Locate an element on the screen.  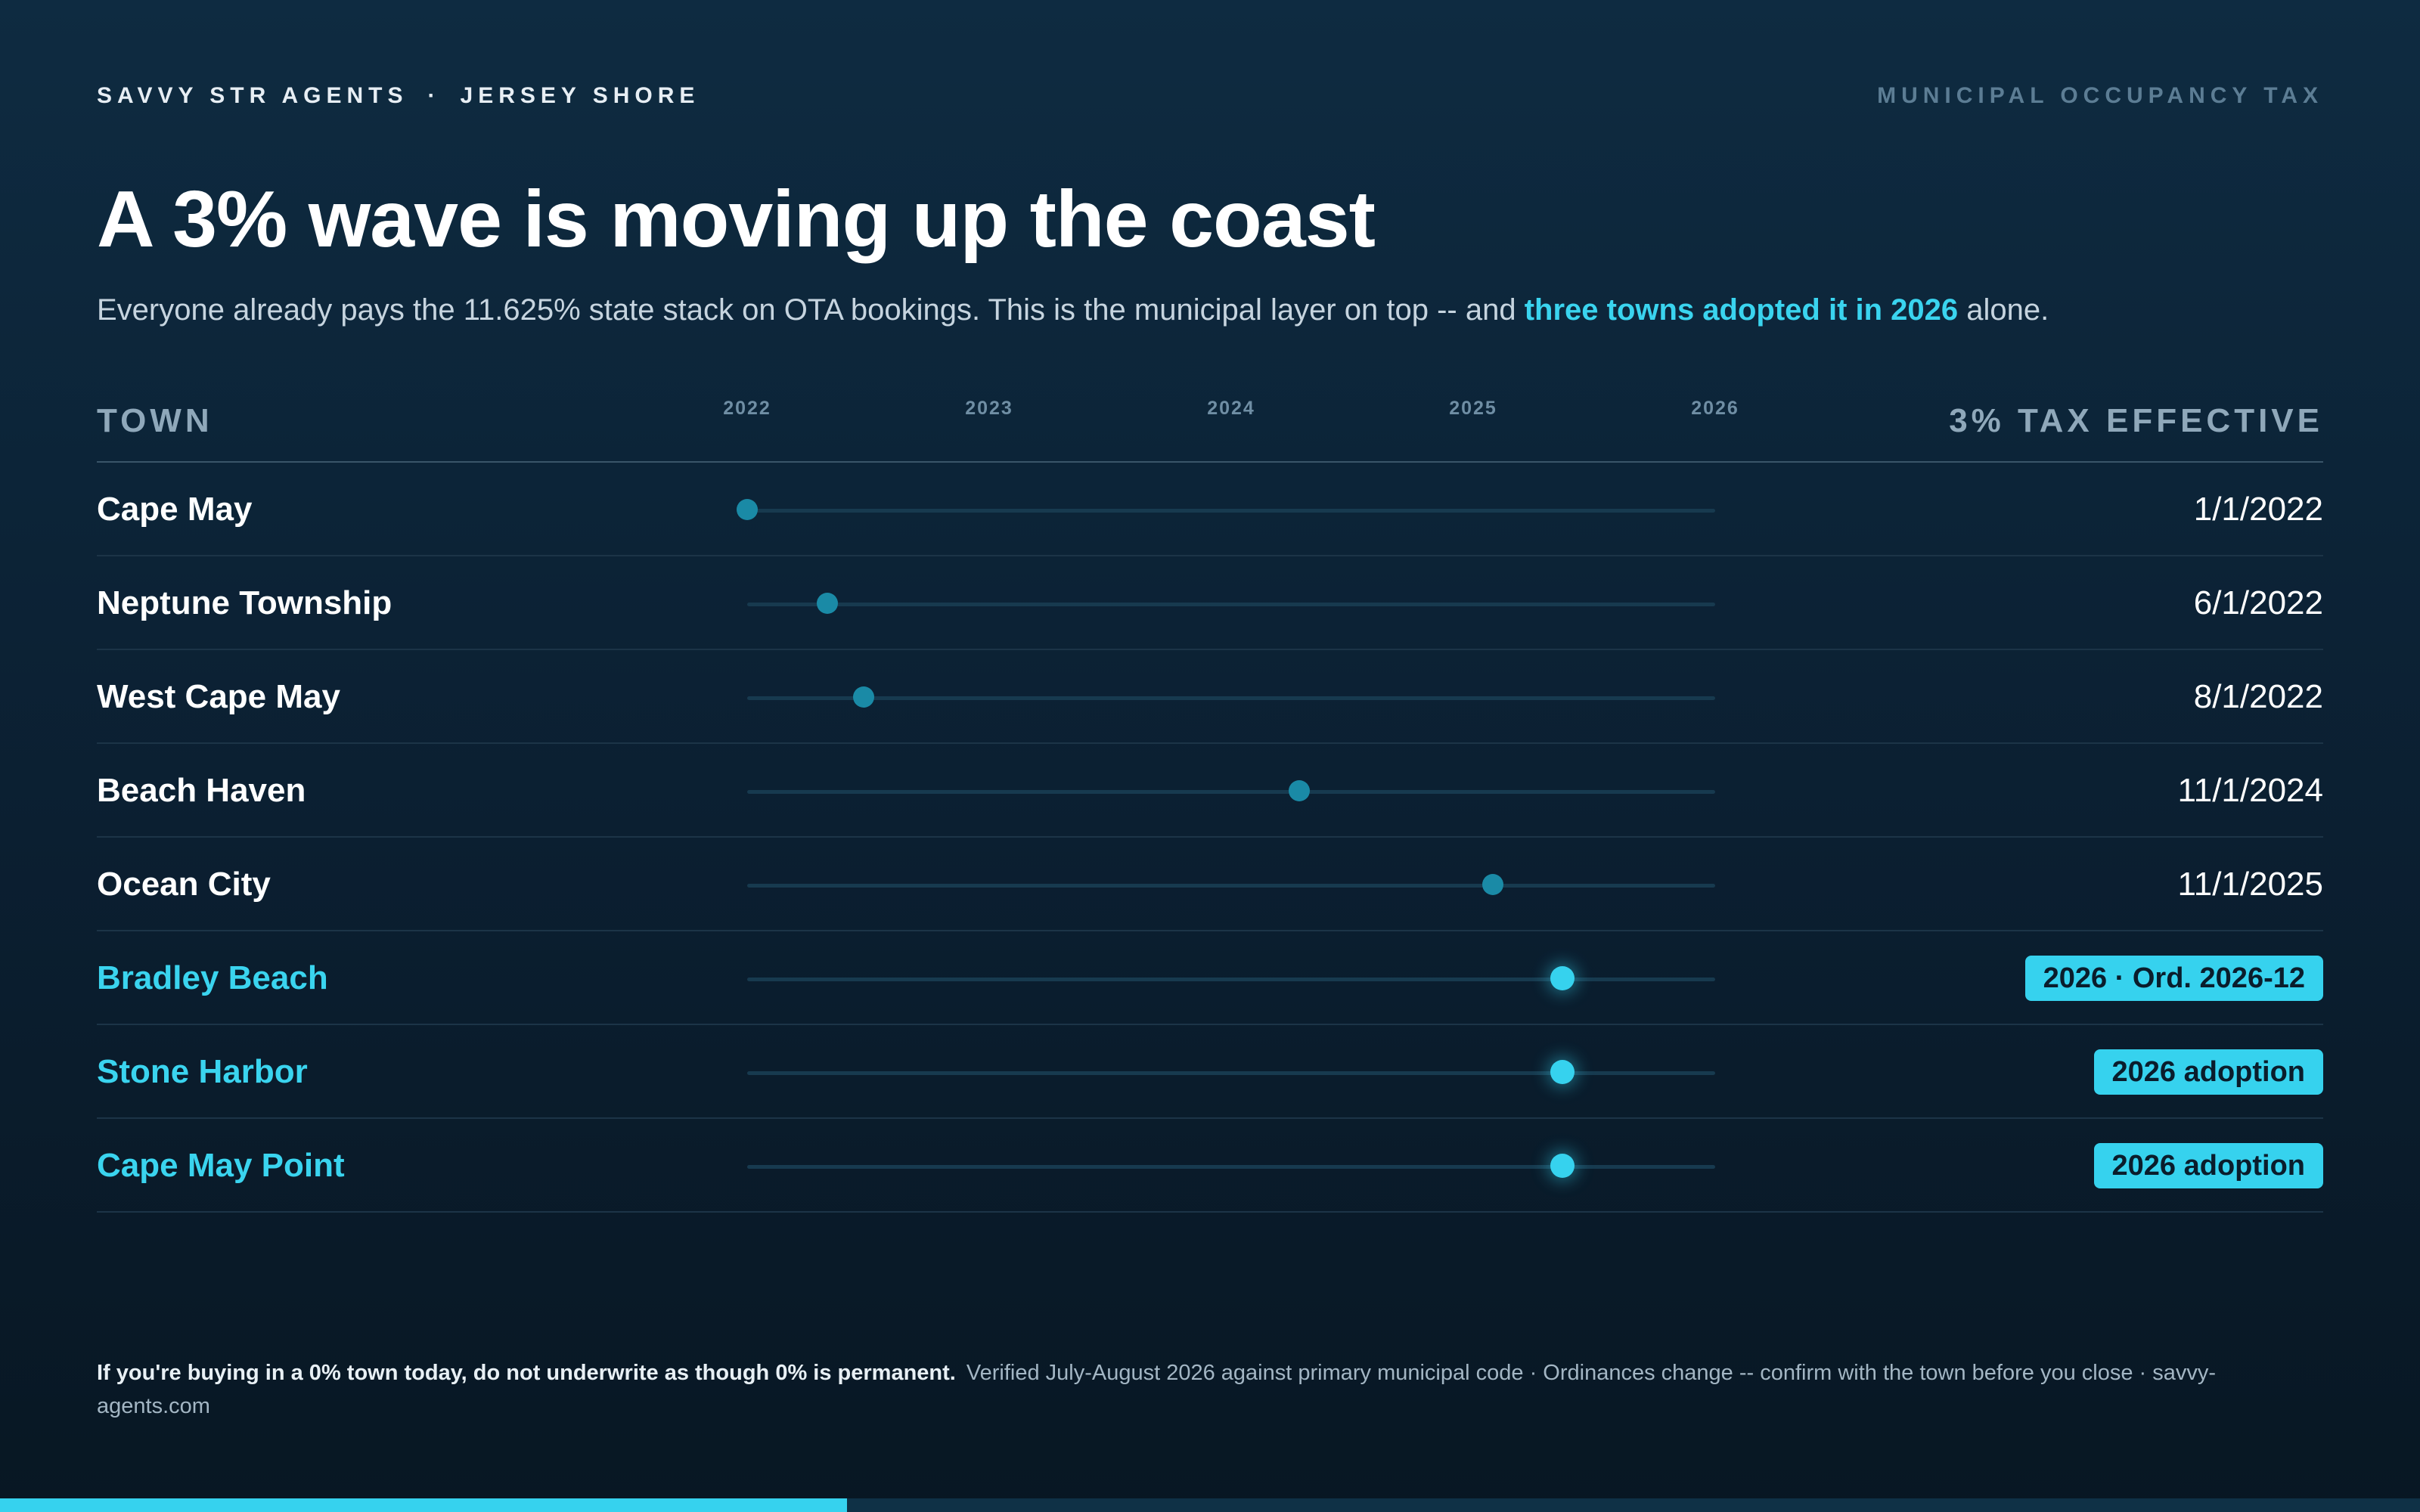
table-row: Cape May 1/1/2022 is located at coordinates (1210, 510).